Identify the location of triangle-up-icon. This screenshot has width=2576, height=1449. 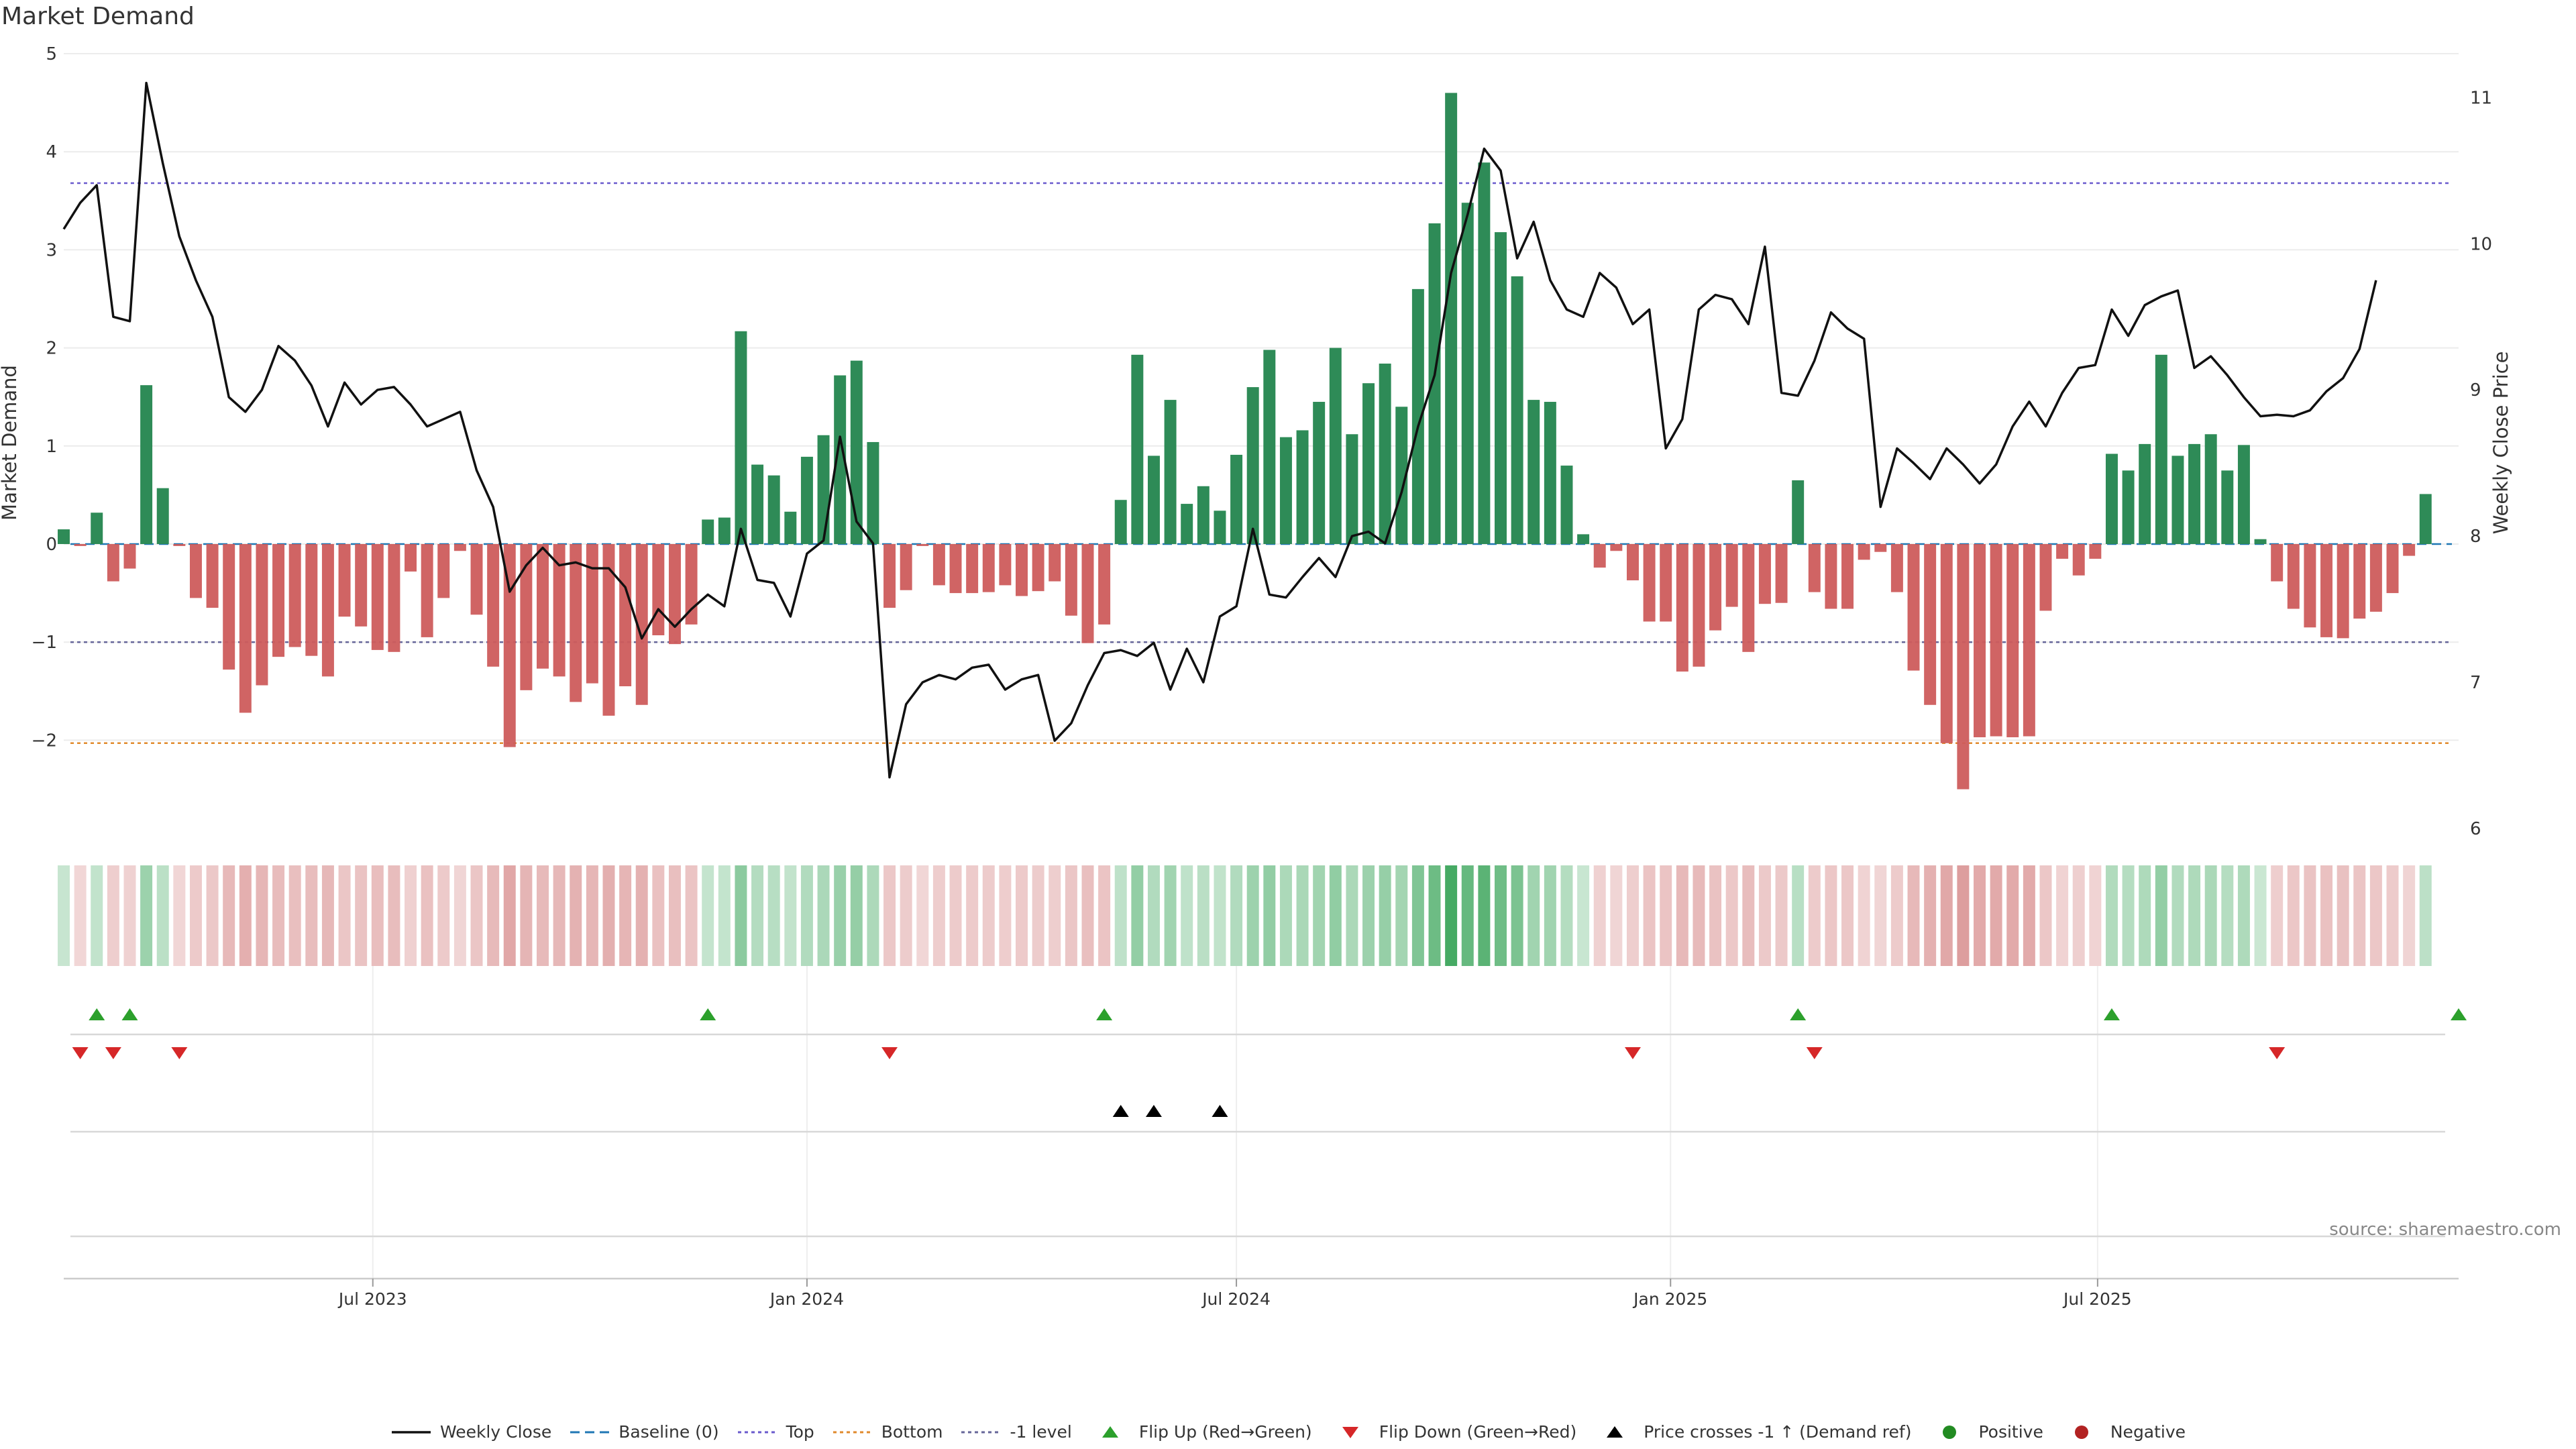
(1615, 1432).